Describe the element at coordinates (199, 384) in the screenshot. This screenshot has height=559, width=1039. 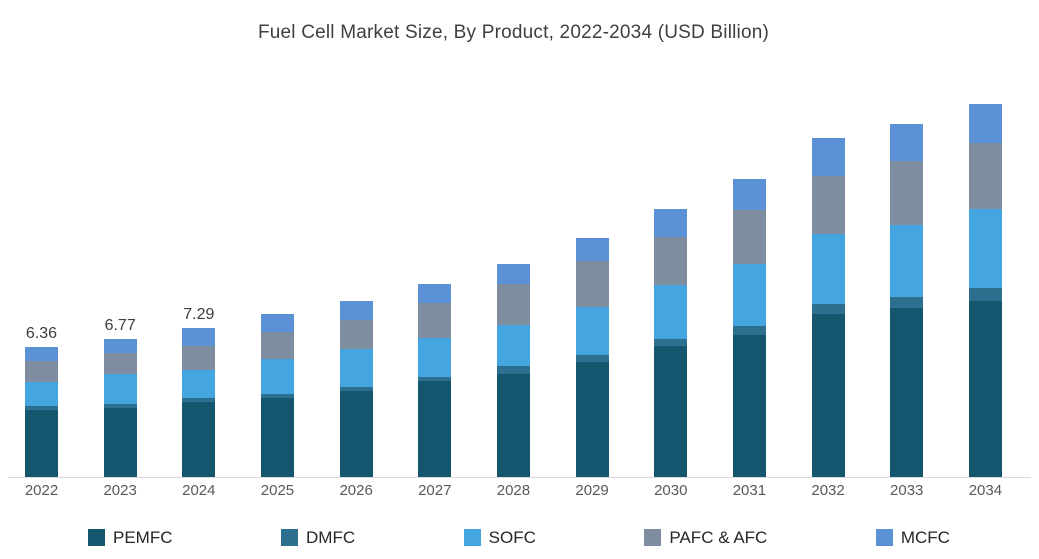
I see `bar-segment-2024-sofc` at that location.